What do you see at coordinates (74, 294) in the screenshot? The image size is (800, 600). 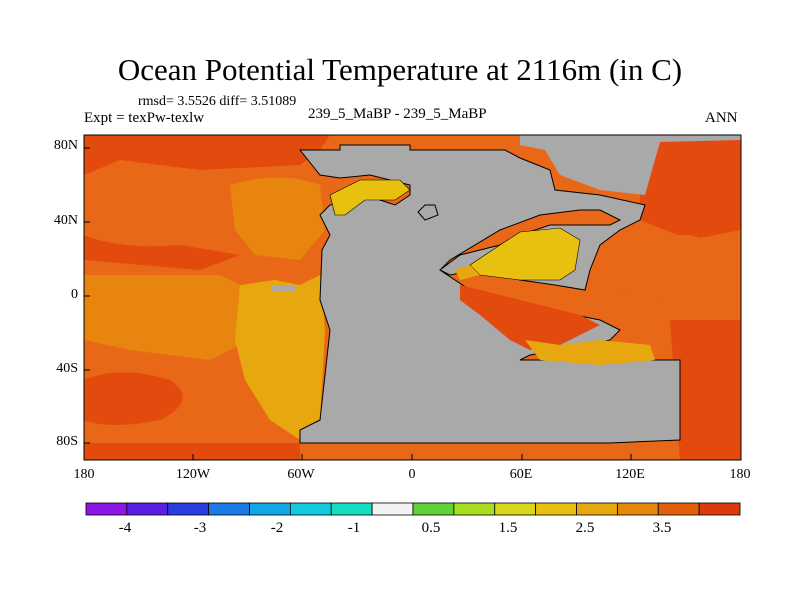 I see `lat-label-eq: 0` at bounding box center [74, 294].